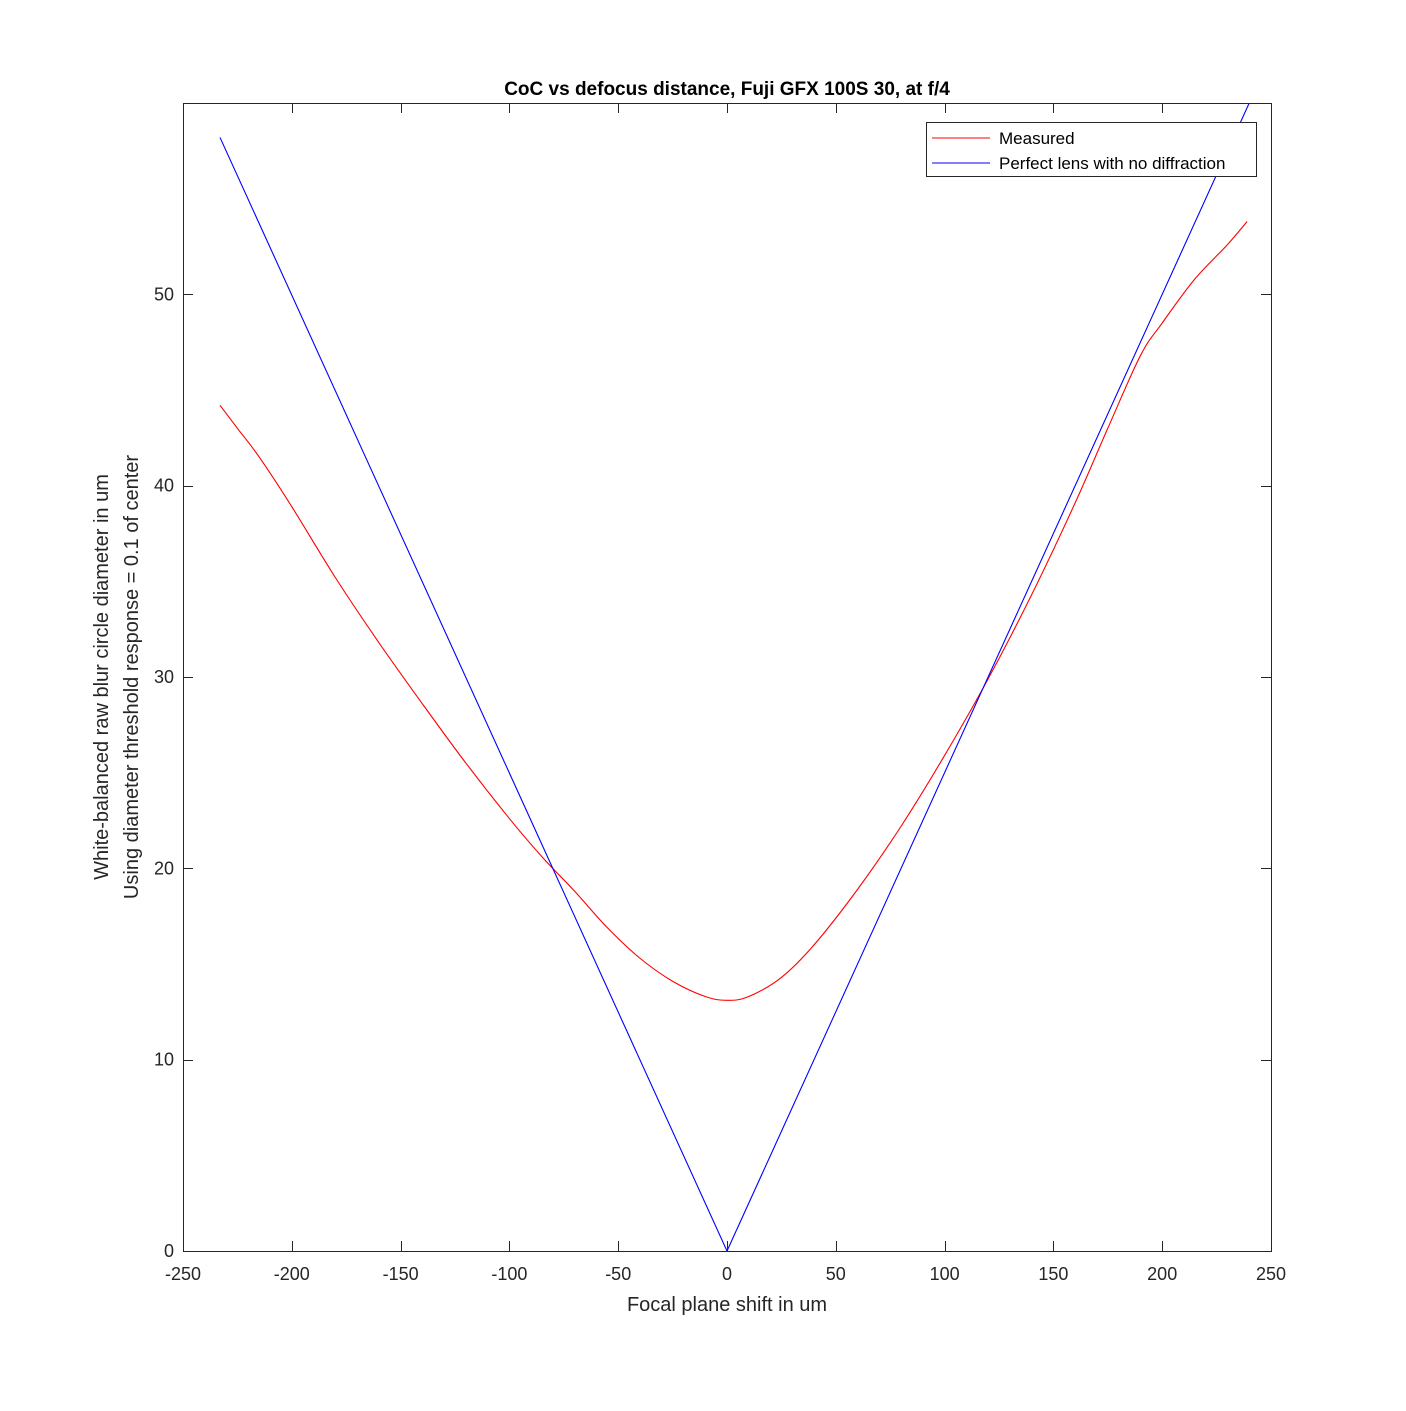 This screenshot has height=1411, width=1406. Describe the element at coordinates (618, 1274) in the screenshot. I see `x-tick-label: -50` at that location.